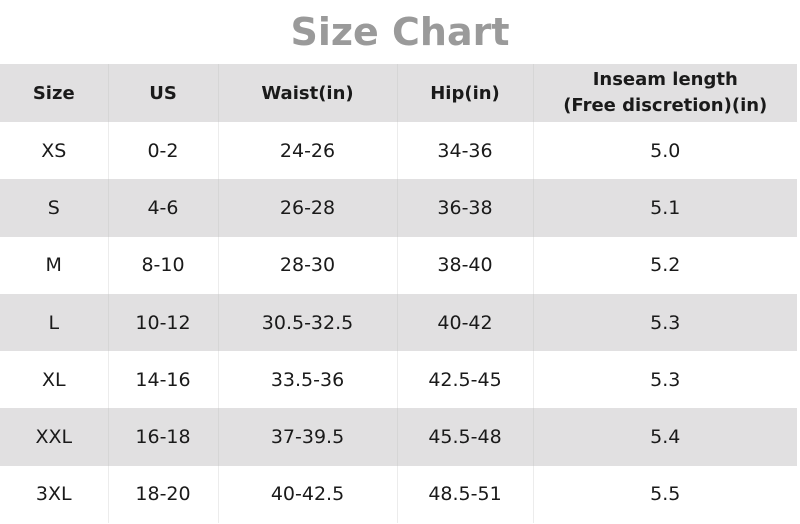 The image size is (800, 524). What do you see at coordinates (163, 380) in the screenshot?
I see `cell-us: 14-16` at bounding box center [163, 380].